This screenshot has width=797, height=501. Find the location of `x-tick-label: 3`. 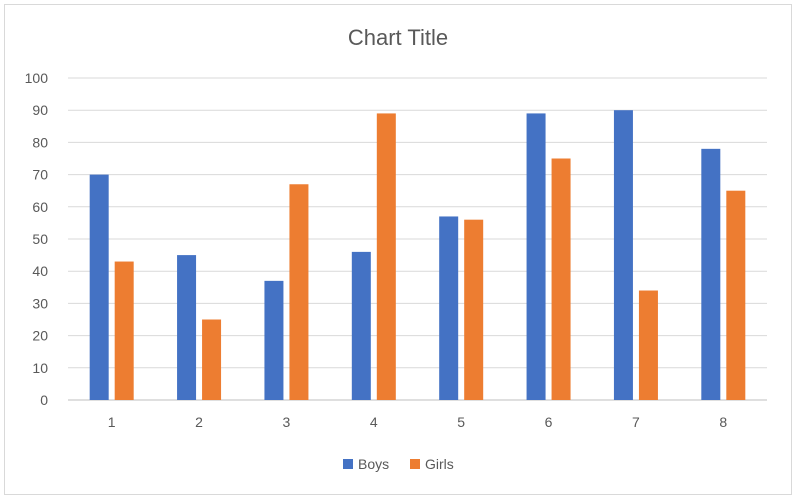

x-tick-label: 3 is located at coordinates (287, 422).